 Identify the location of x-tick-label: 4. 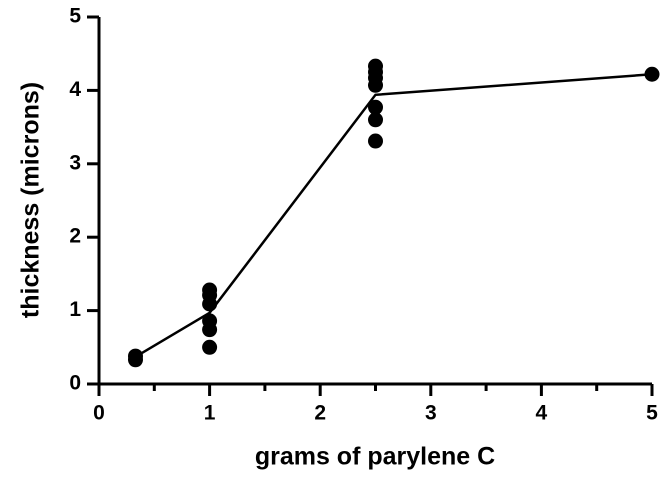
(542, 413).